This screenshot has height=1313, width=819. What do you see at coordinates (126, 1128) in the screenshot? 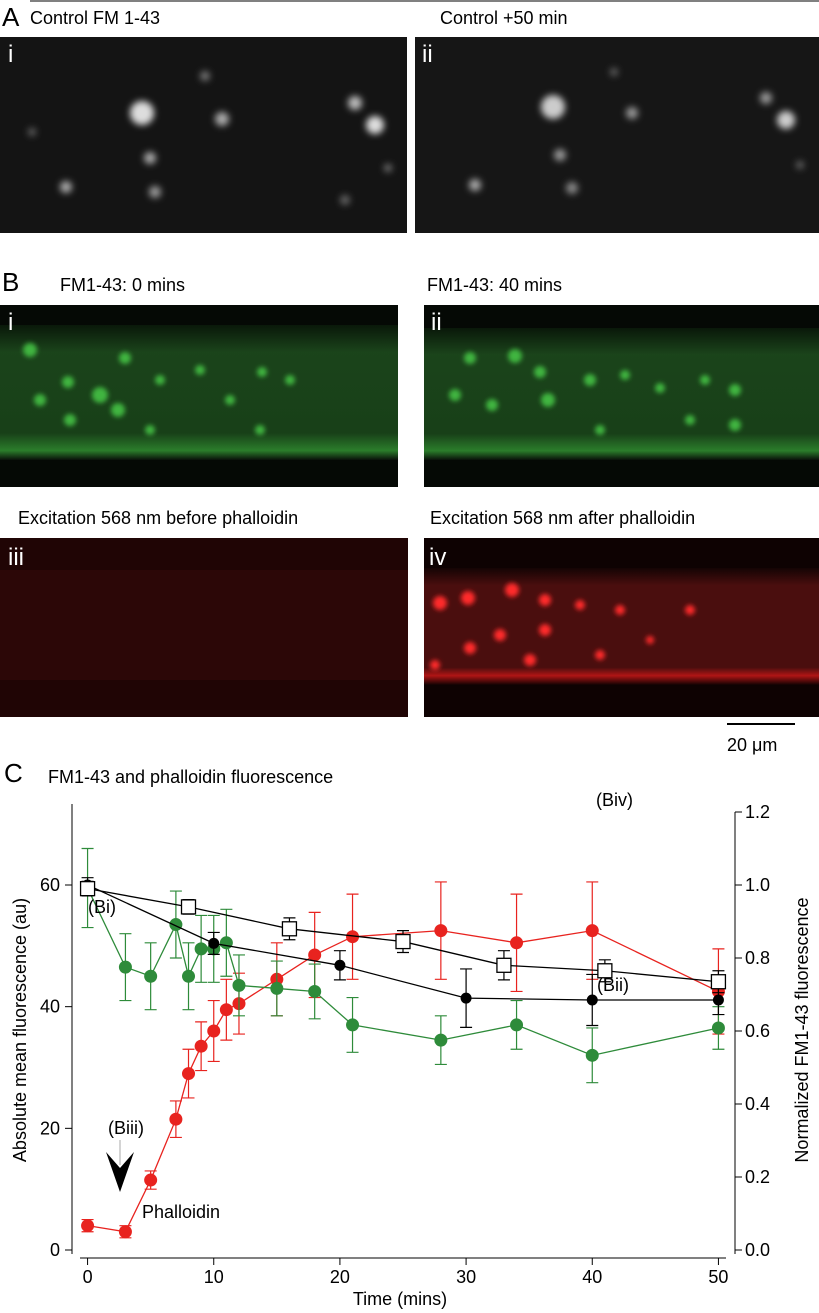
I see `annotation: (Biii)` at bounding box center [126, 1128].